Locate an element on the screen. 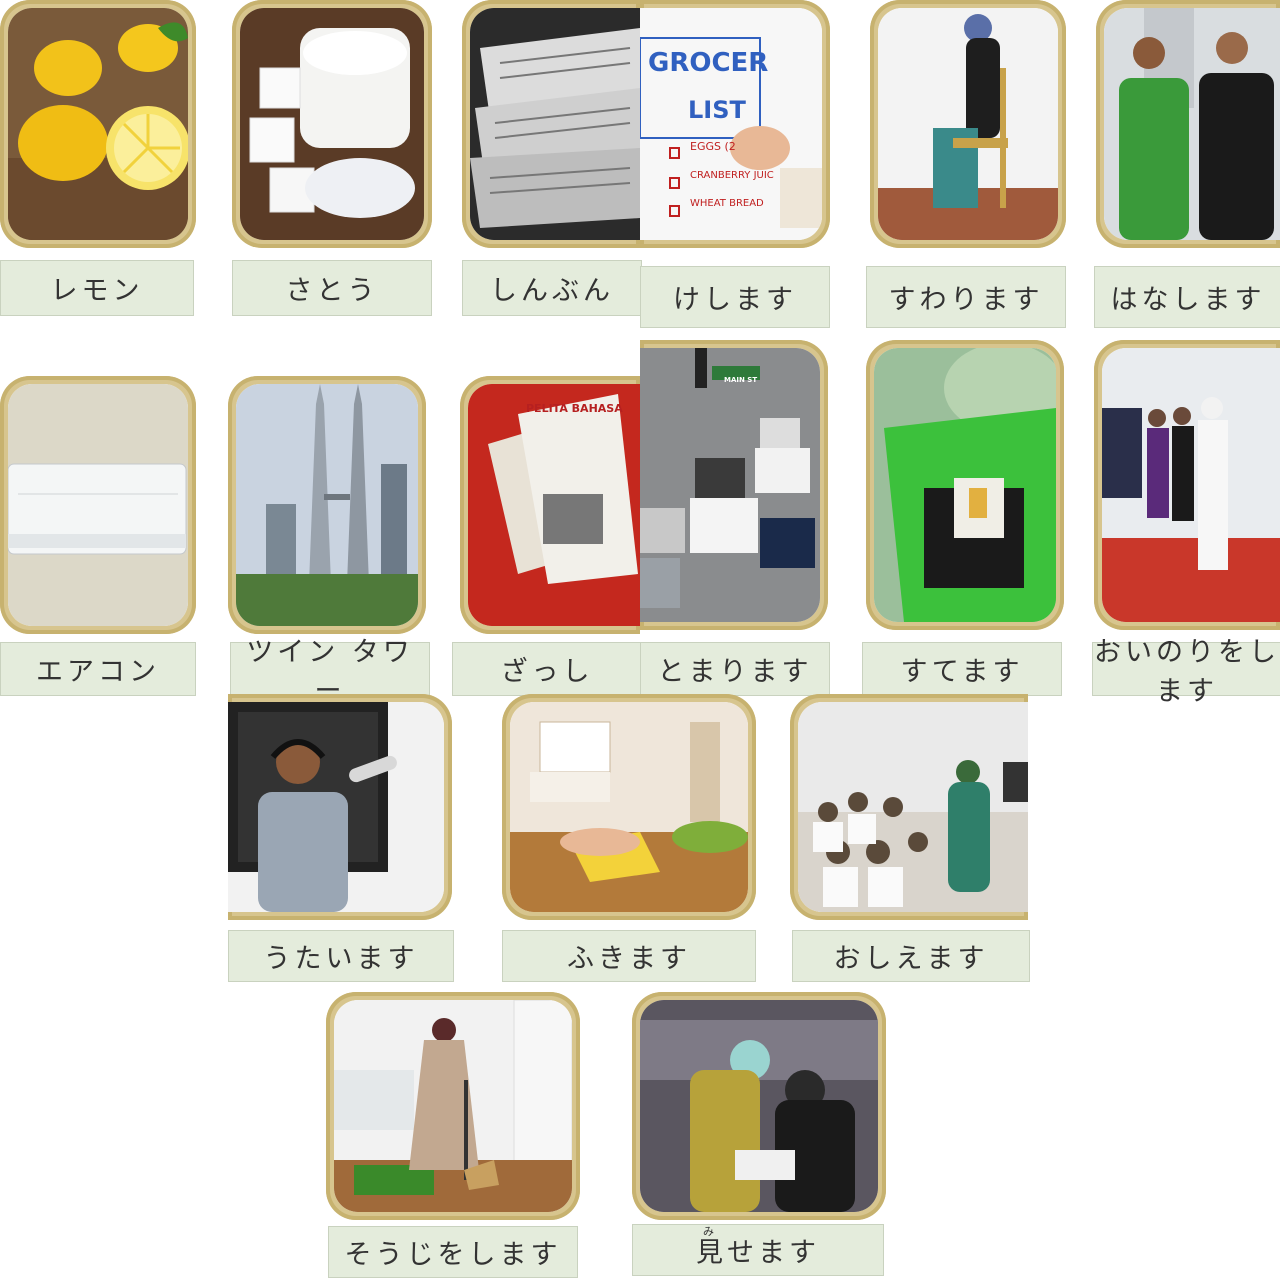 The width and height of the screenshot is (1280, 1280). card-label: うたいます is located at coordinates (341, 956).